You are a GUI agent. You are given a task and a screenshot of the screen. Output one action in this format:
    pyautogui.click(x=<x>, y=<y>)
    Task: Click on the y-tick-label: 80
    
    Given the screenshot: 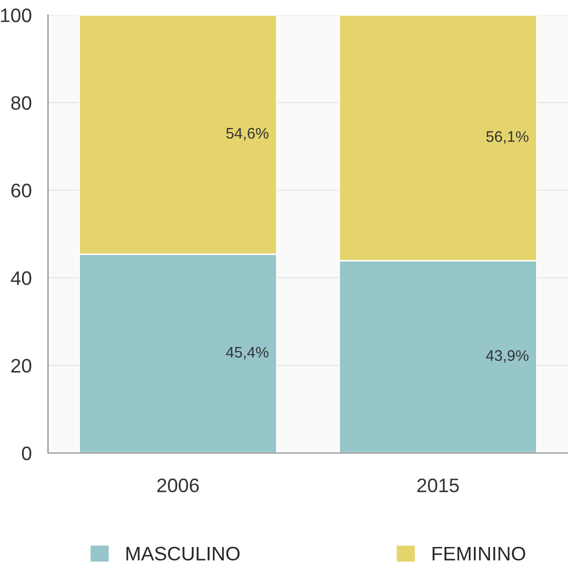 What is the action you would take?
    pyautogui.click(x=21, y=103)
    